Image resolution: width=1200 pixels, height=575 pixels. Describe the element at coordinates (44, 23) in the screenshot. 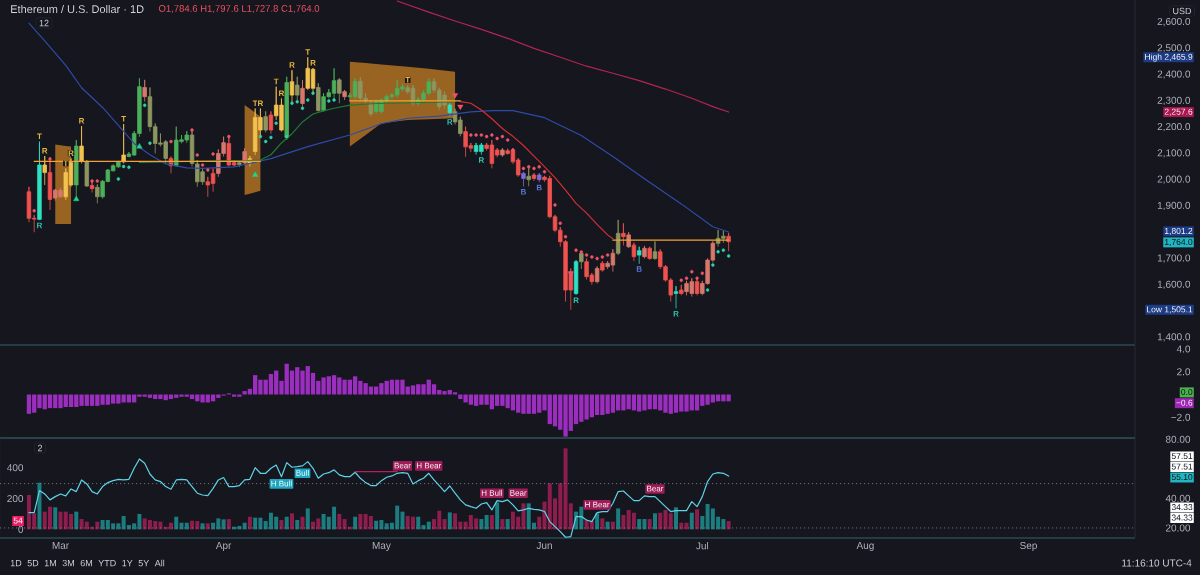

I see `annotation: 12` at that location.